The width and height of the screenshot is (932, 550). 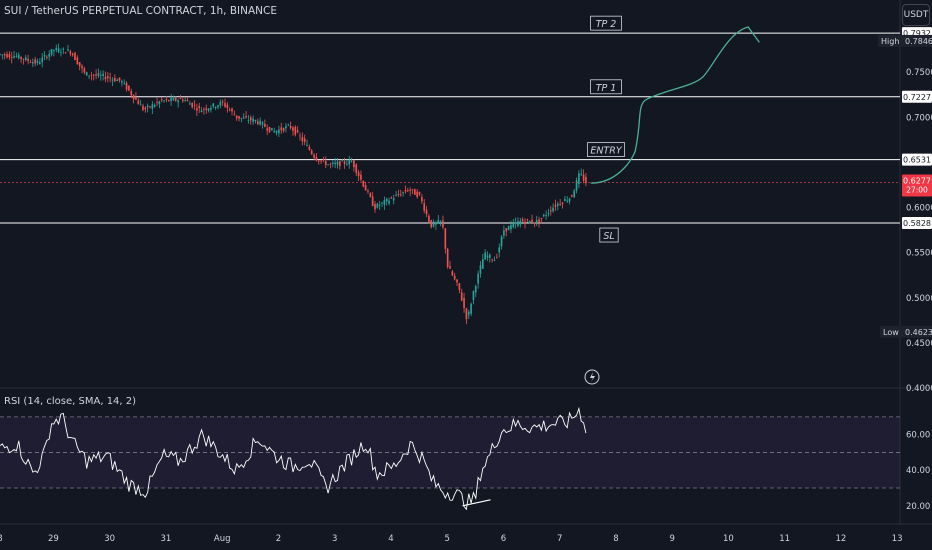 What do you see at coordinates (916, 15) in the screenshot?
I see `currency-button: USDT` at bounding box center [916, 15].